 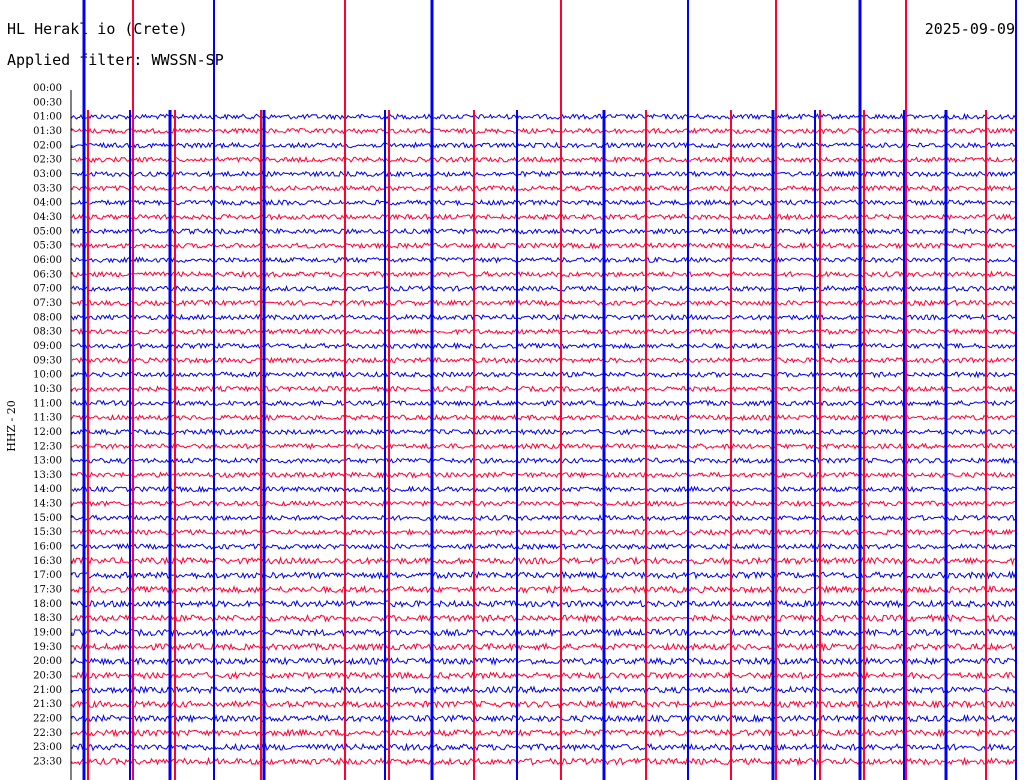 I want to click on time-tick-label: 20:00, so click(x=47, y=661).